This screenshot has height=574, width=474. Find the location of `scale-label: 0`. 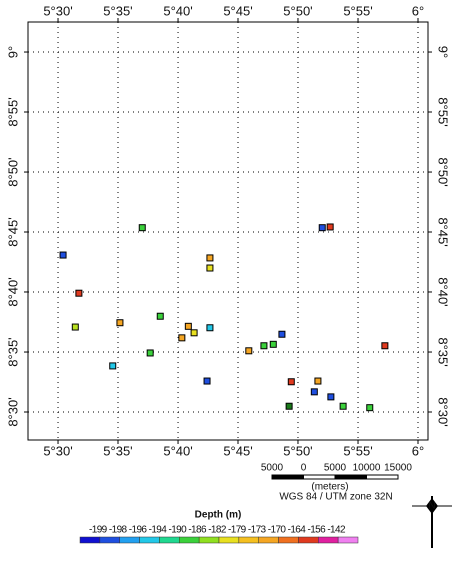

scale-label: 0 is located at coordinates (304, 468).